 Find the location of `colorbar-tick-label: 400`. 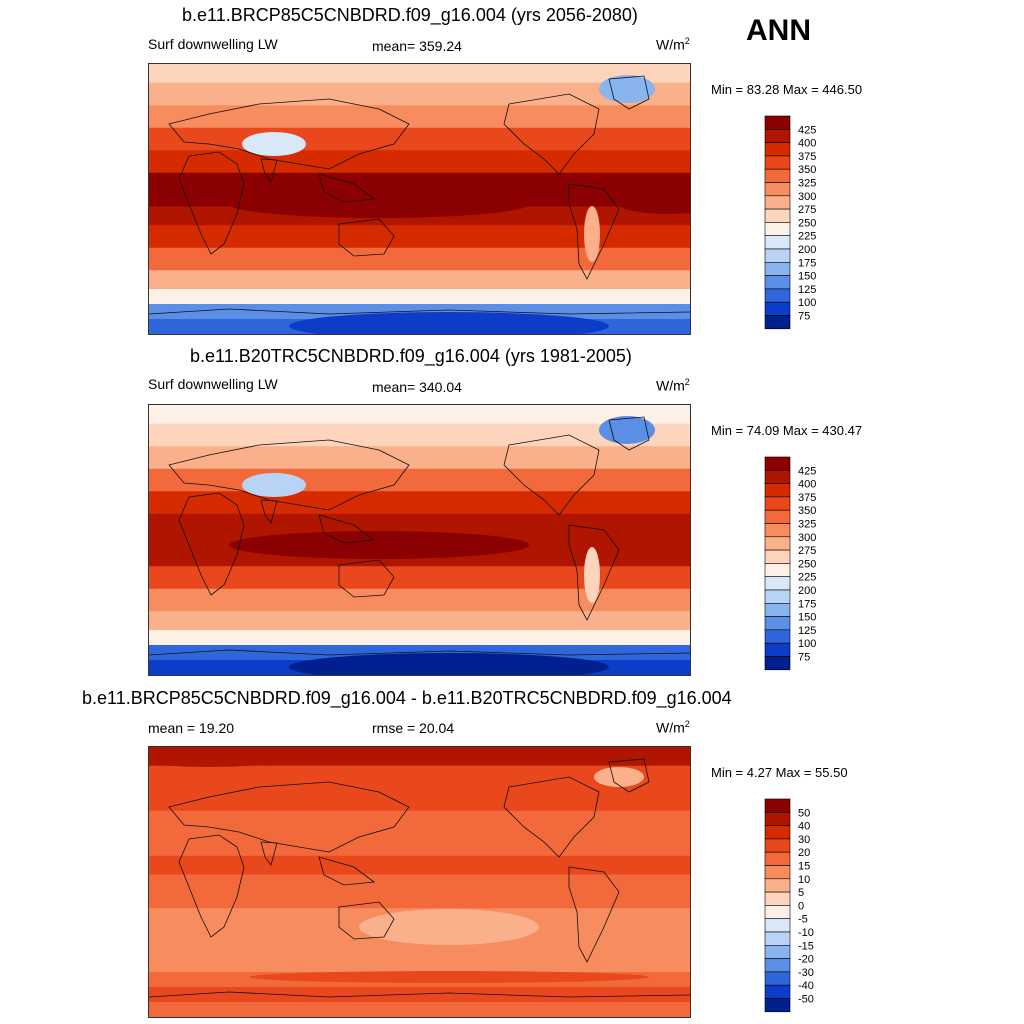

colorbar-tick-label: 400 is located at coordinates (807, 485).